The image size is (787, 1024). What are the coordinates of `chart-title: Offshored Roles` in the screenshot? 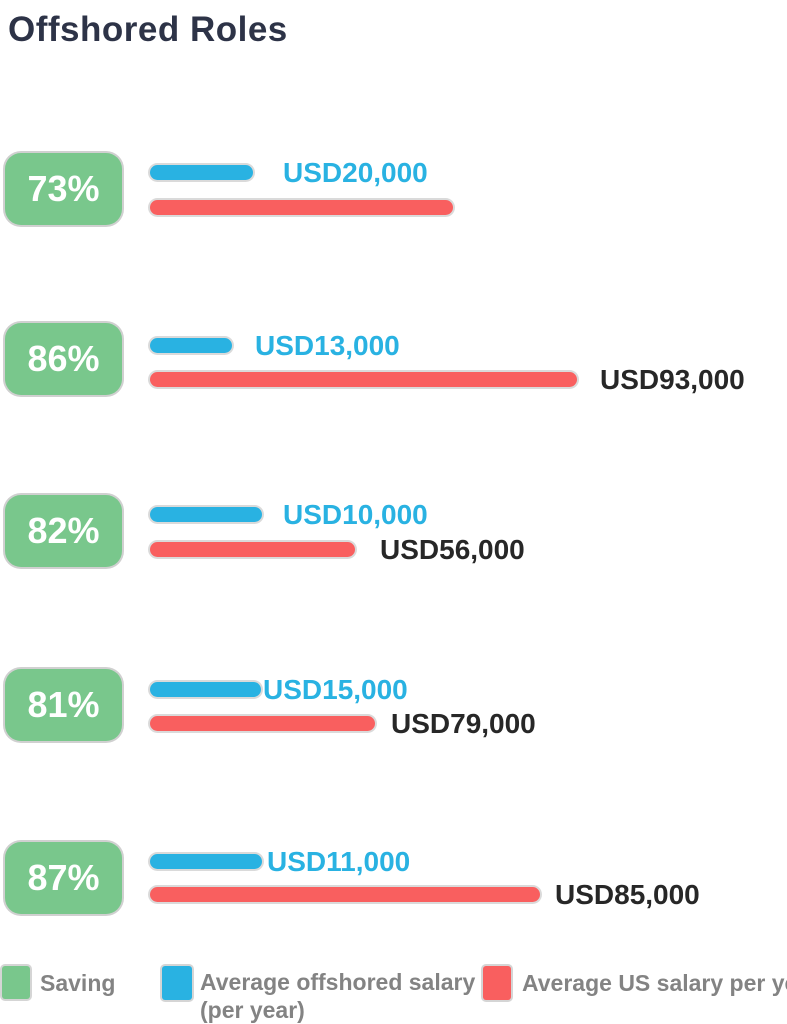 It's located at (148, 29).